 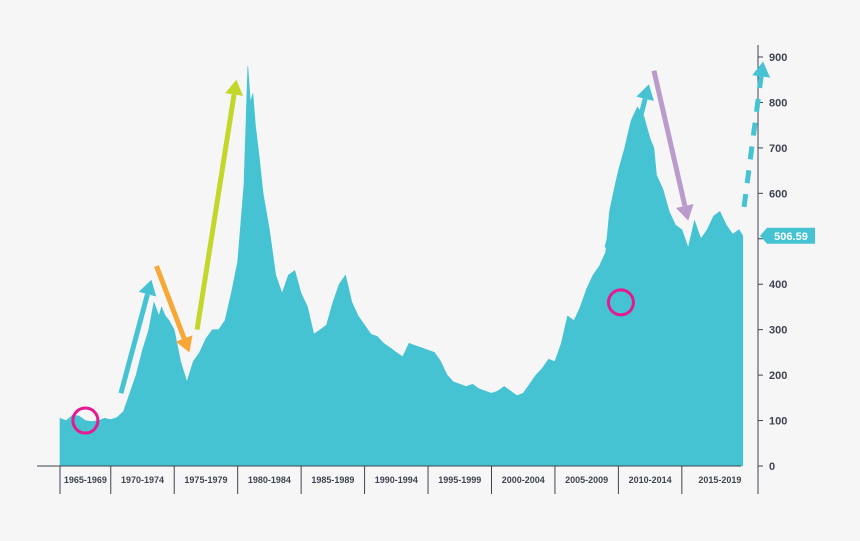 I want to click on x-tick-label: 1995-1999, so click(x=459, y=480).